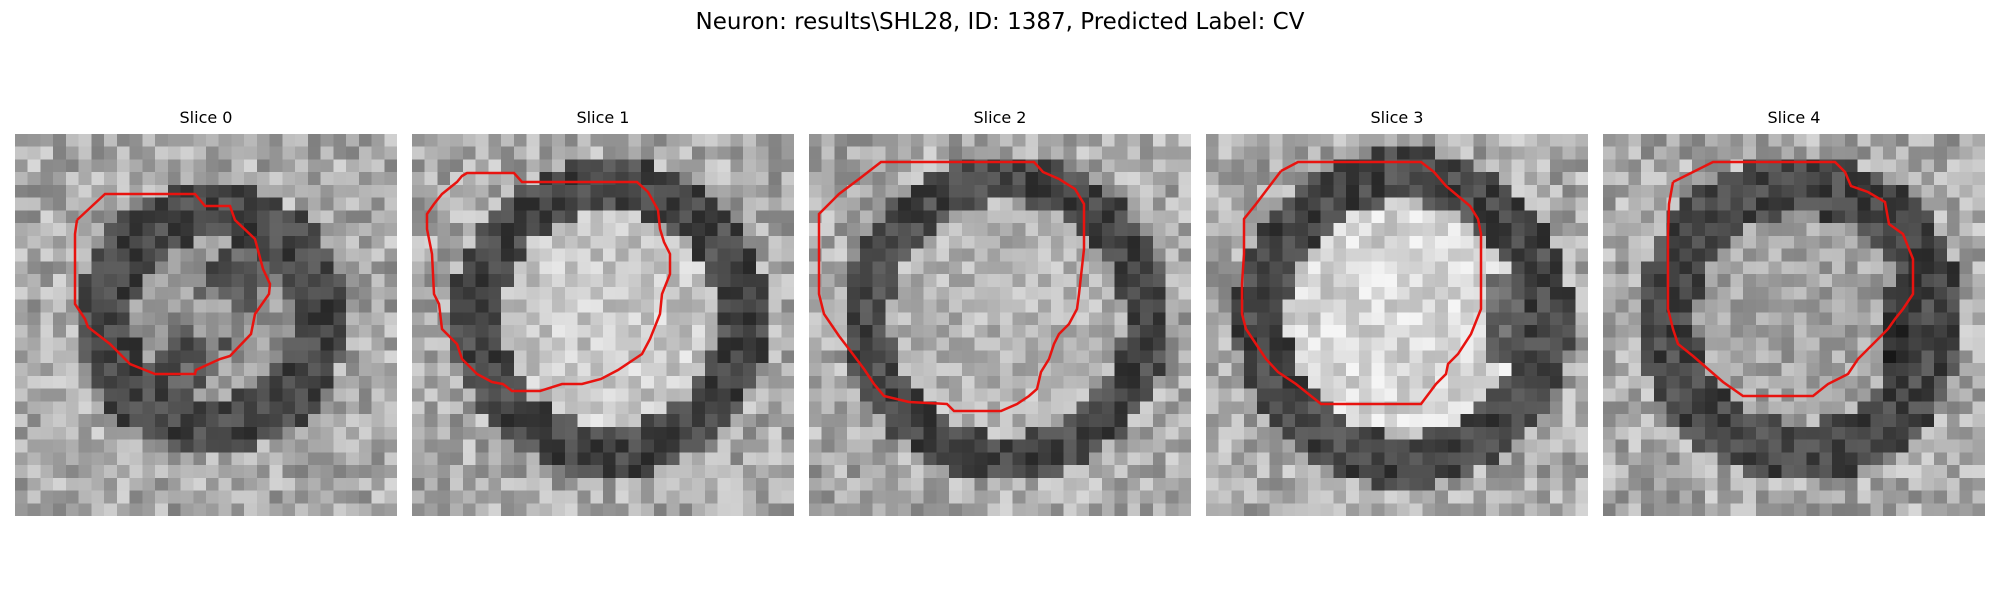 This screenshot has width=2000, height=600. I want to click on slice-title: Slice 0, so click(206, 117).